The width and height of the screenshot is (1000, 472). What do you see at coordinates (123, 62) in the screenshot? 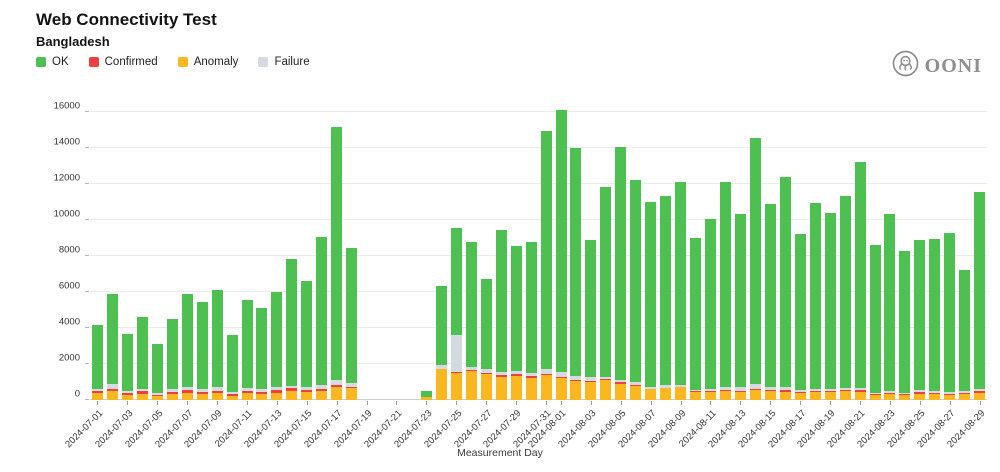
I see `legend-item-confirmed: Confirmed` at bounding box center [123, 62].